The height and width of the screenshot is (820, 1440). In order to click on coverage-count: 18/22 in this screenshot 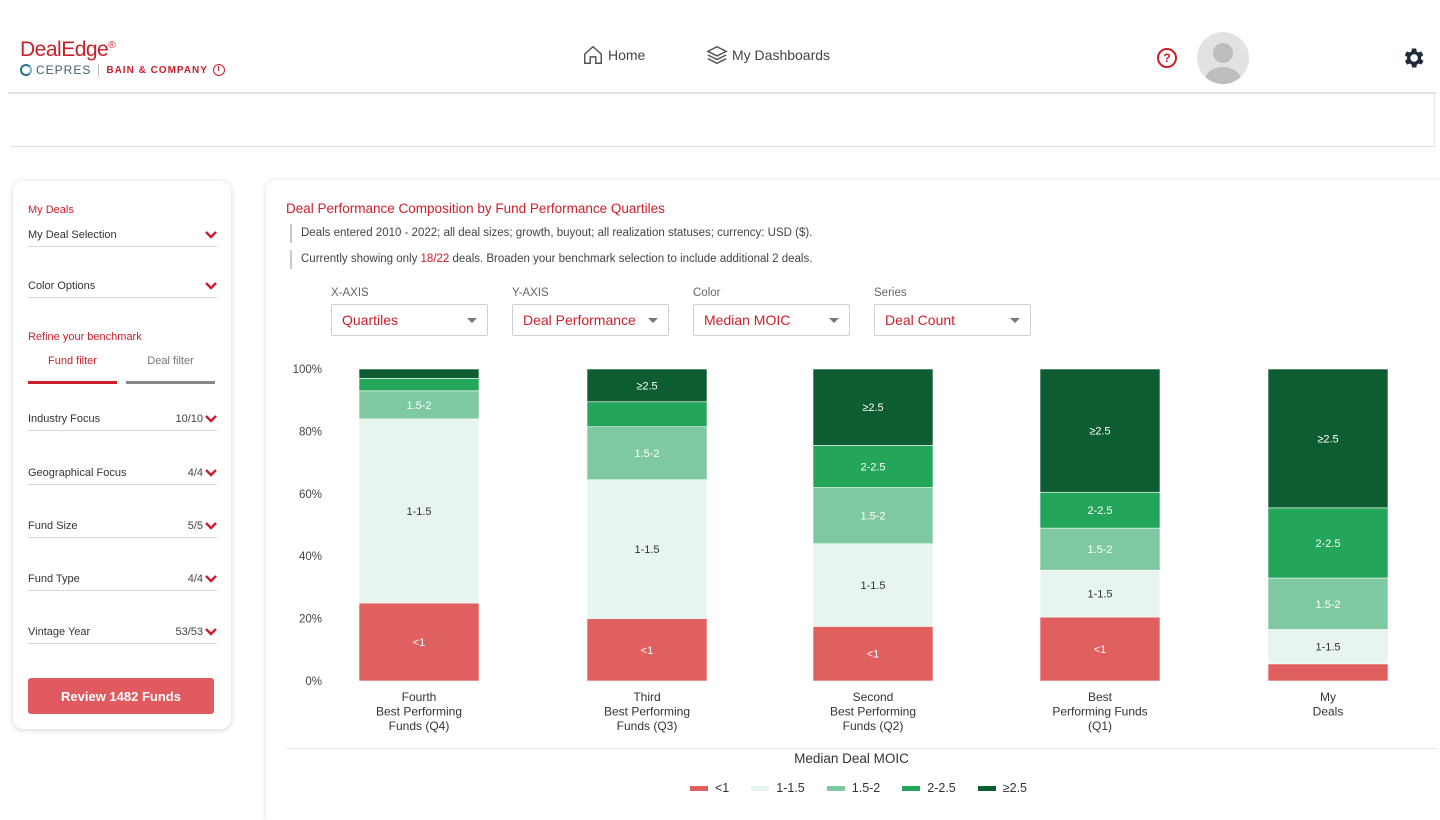, I will do `click(435, 259)`.